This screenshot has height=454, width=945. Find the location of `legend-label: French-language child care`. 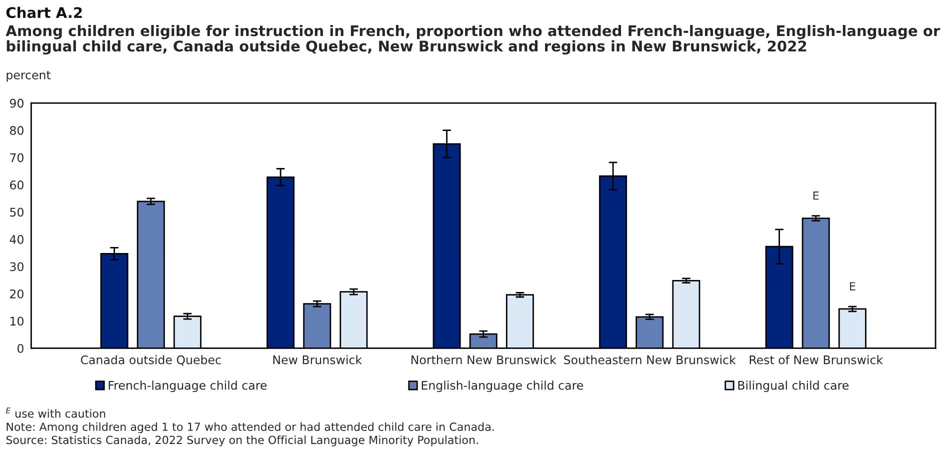

legend-label: French-language child care is located at coordinates (187, 386).